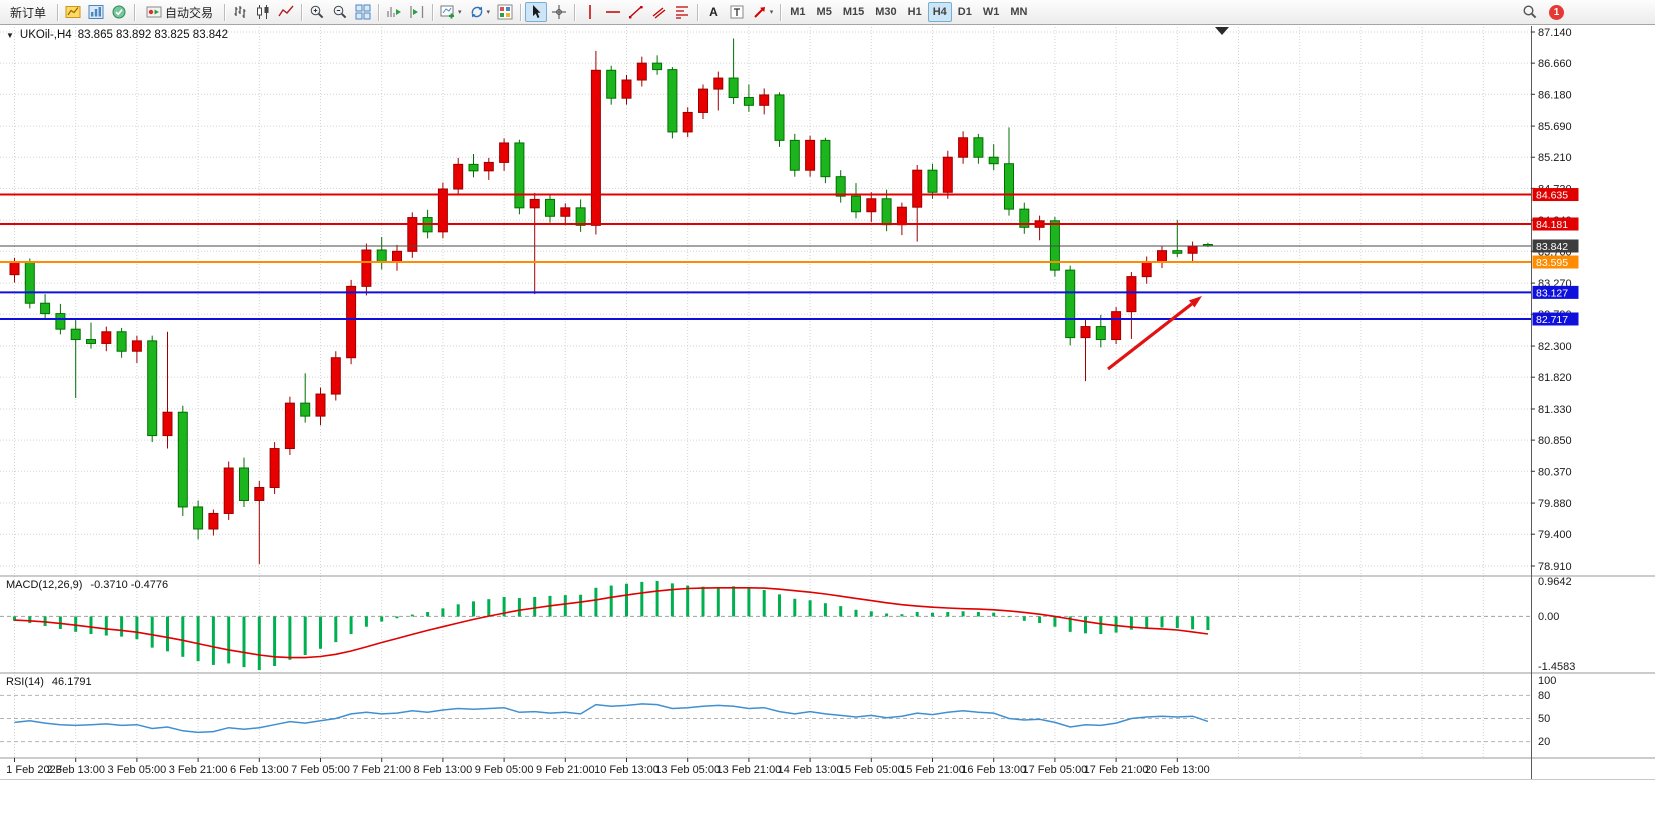 The width and height of the screenshot is (1655, 827). I want to click on vertical-line-icon, so click(590, 12).